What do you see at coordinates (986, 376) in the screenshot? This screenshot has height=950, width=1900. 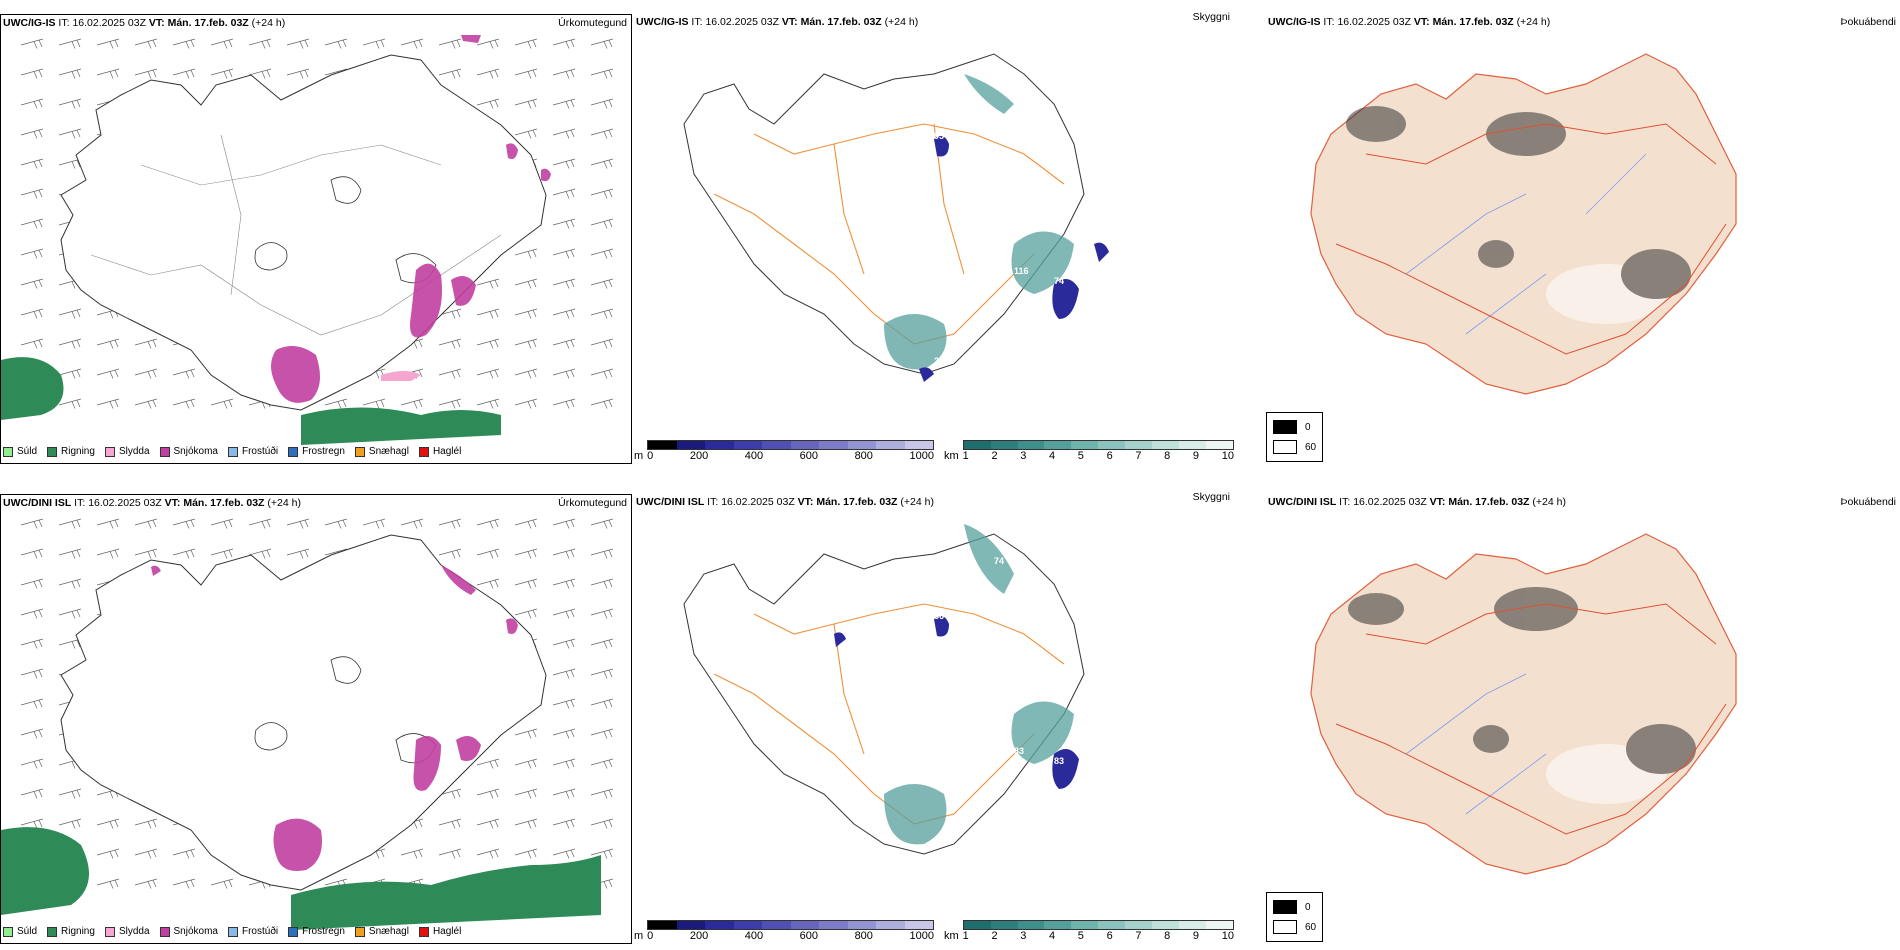 I see `visibility-value-label: 197` at bounding box center [986, 376].